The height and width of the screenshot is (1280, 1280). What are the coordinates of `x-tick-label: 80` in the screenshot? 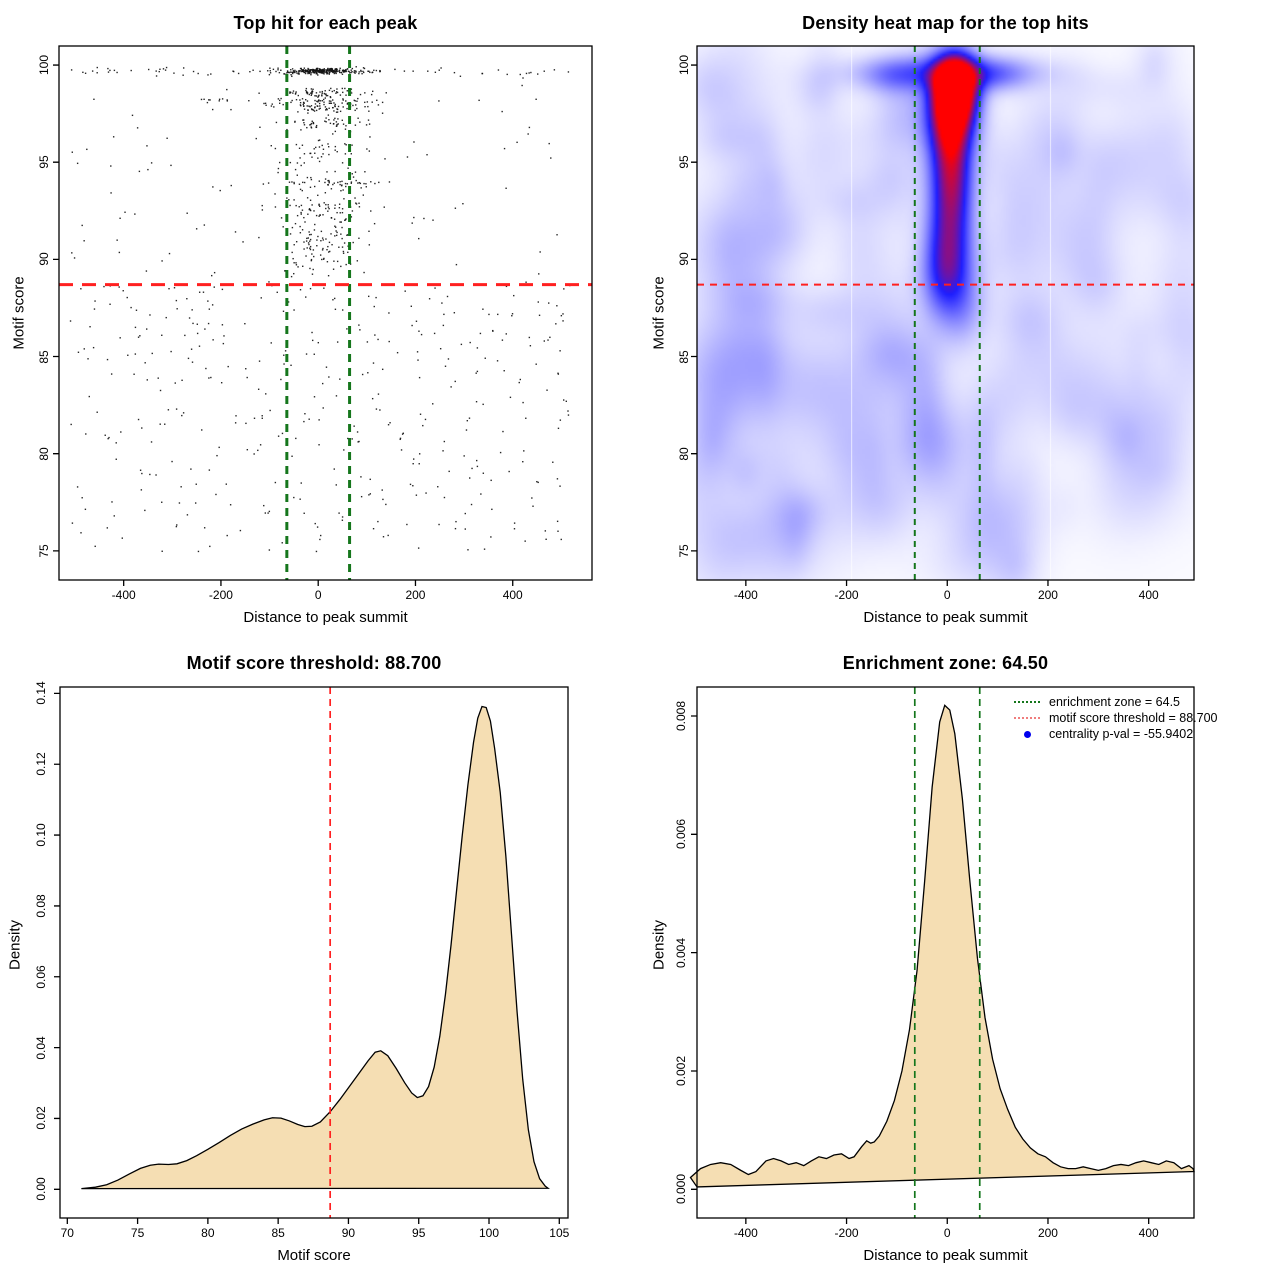 It's located at (208, 1233).